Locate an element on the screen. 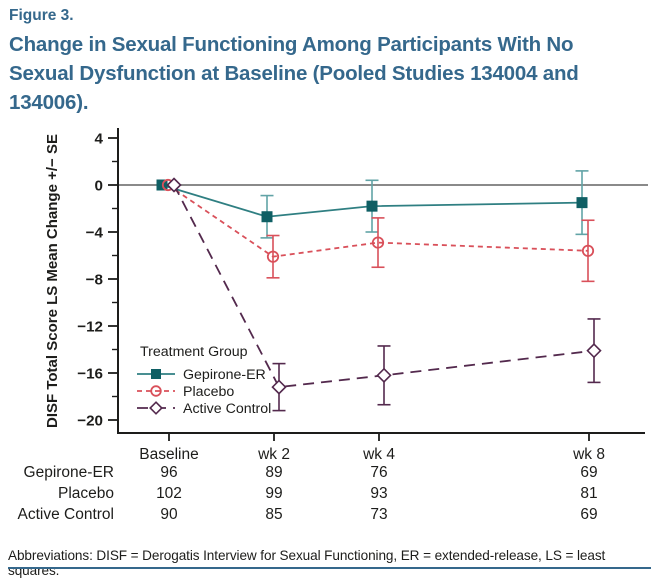 The width and height of the screenshot is (659, 584). x-tick-label: Baseline is located at coordinates (168, 454).